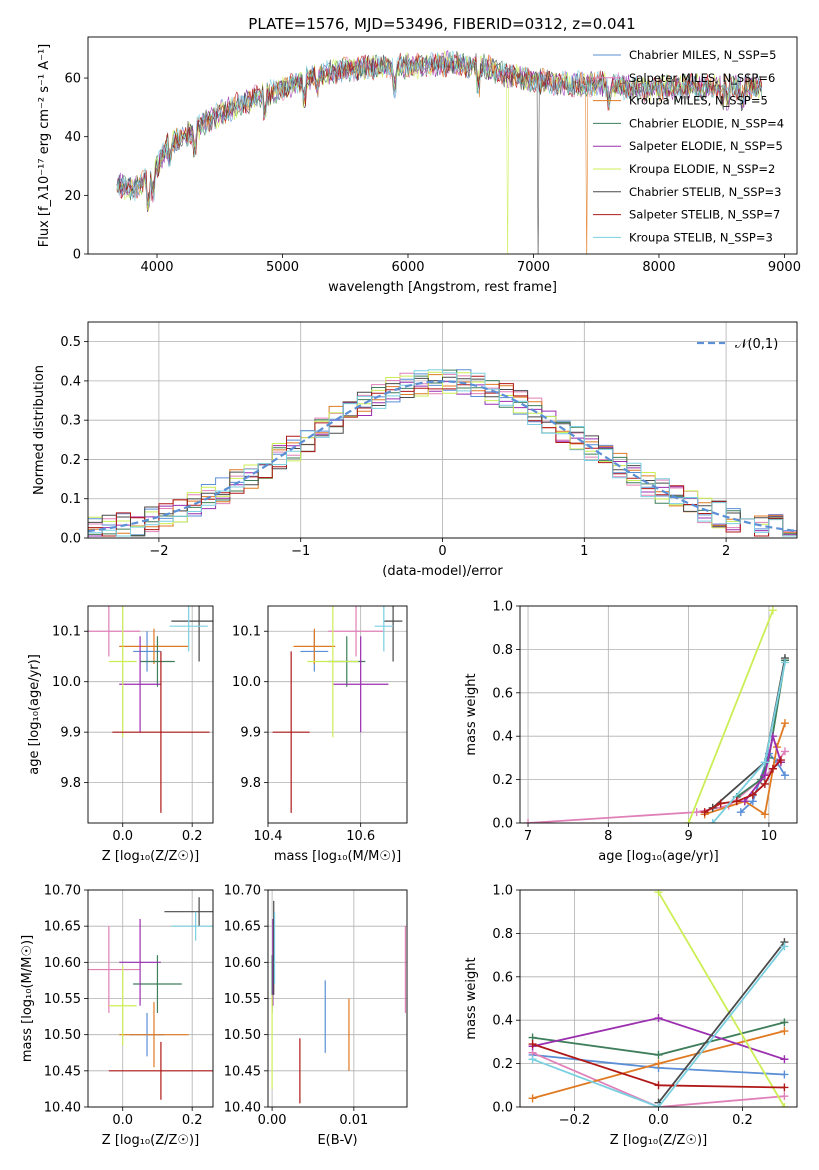  What do you see at coordinates (701, 237) in the screenshot?
I see `legend-label: Kroupa STELIB, N_SSP=3` at bounding box center [701, 237].